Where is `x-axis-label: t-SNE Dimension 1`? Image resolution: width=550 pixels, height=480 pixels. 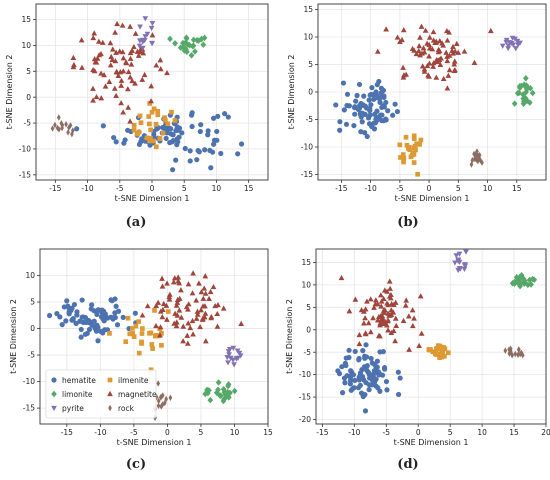 x-axis-label: t-SNE Dimension 1 is located at coordinates (152, 198).